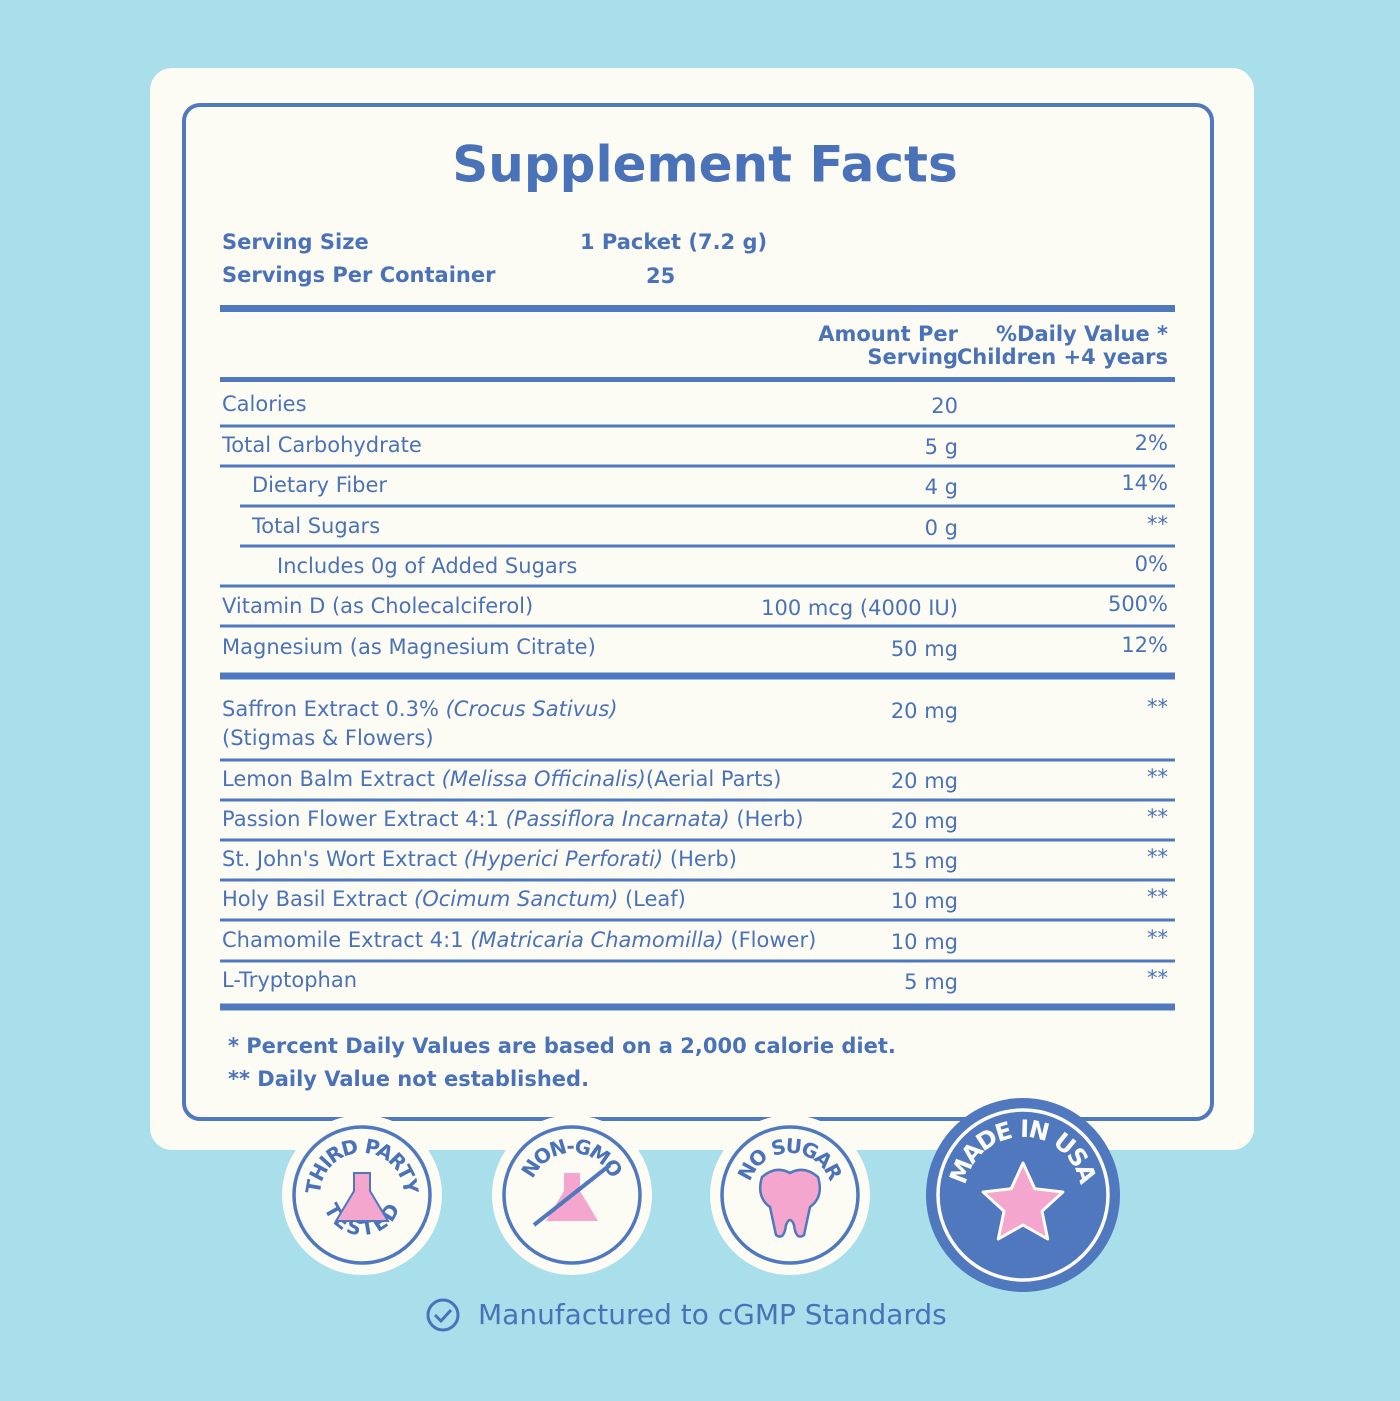 The height and width of the screenshot is (1401, 1400). What do you see at coordinates (859, 608) in the screenshot?
I see `amount: 100 mcg (4000 IU)` at bounding box center [859, 608].